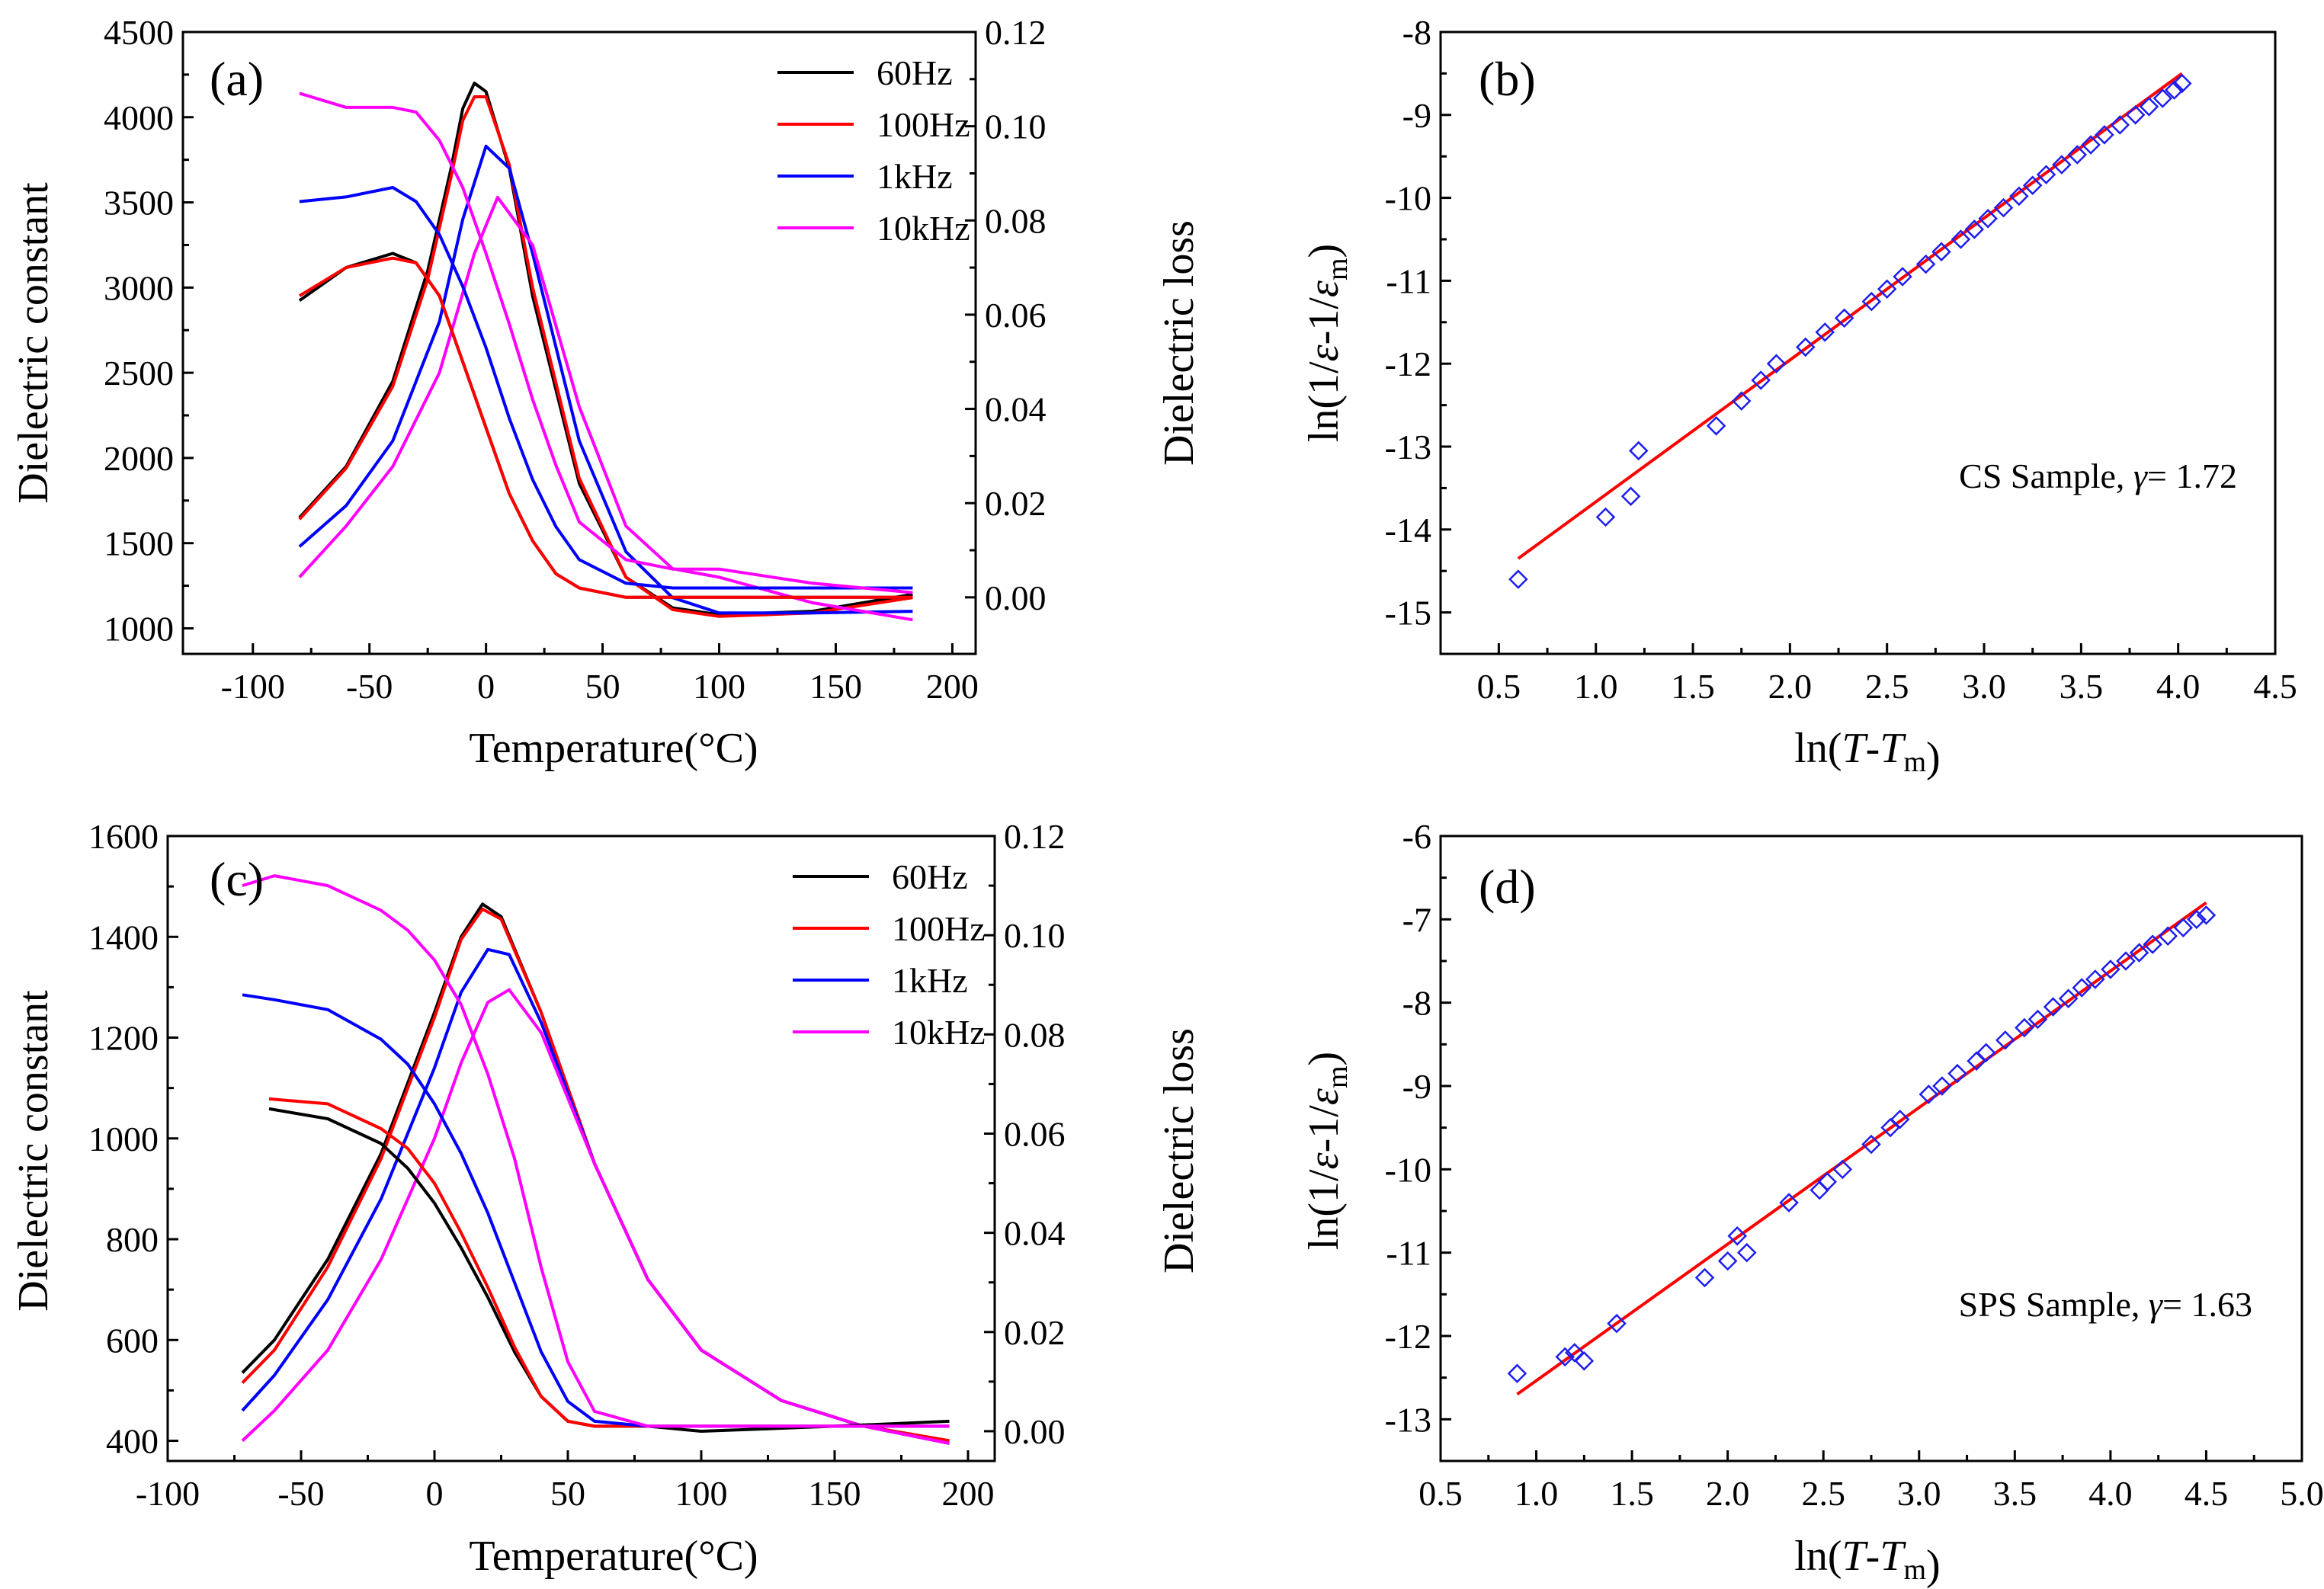  I want to click on y-axis-title-part: ), so click(1324, 1059).